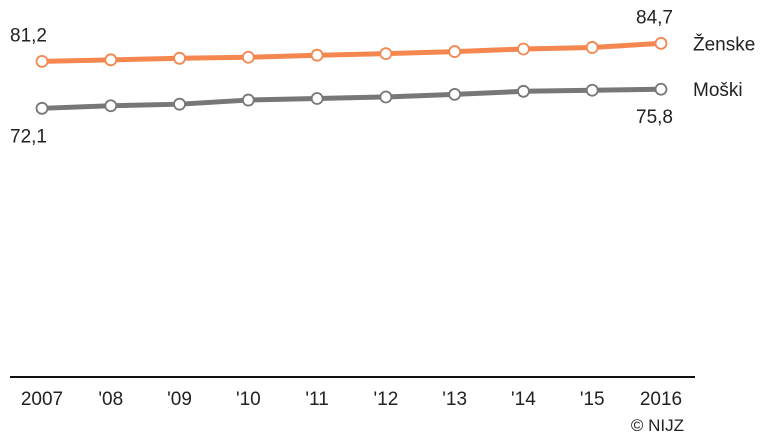 This screenshot has height=436, width=769. I want to click on x-tick-label: '15, so click(592, 399).